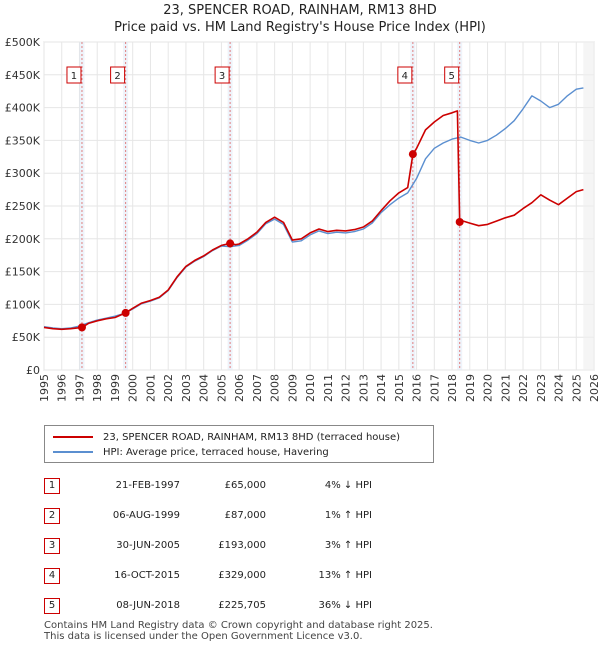 Image resolution: width=600 pixels, height=650 pixels. Describe the element at coordinates (146, 515) in the screenshot. I see `sale-date: 06-AUG-1999` at that location.